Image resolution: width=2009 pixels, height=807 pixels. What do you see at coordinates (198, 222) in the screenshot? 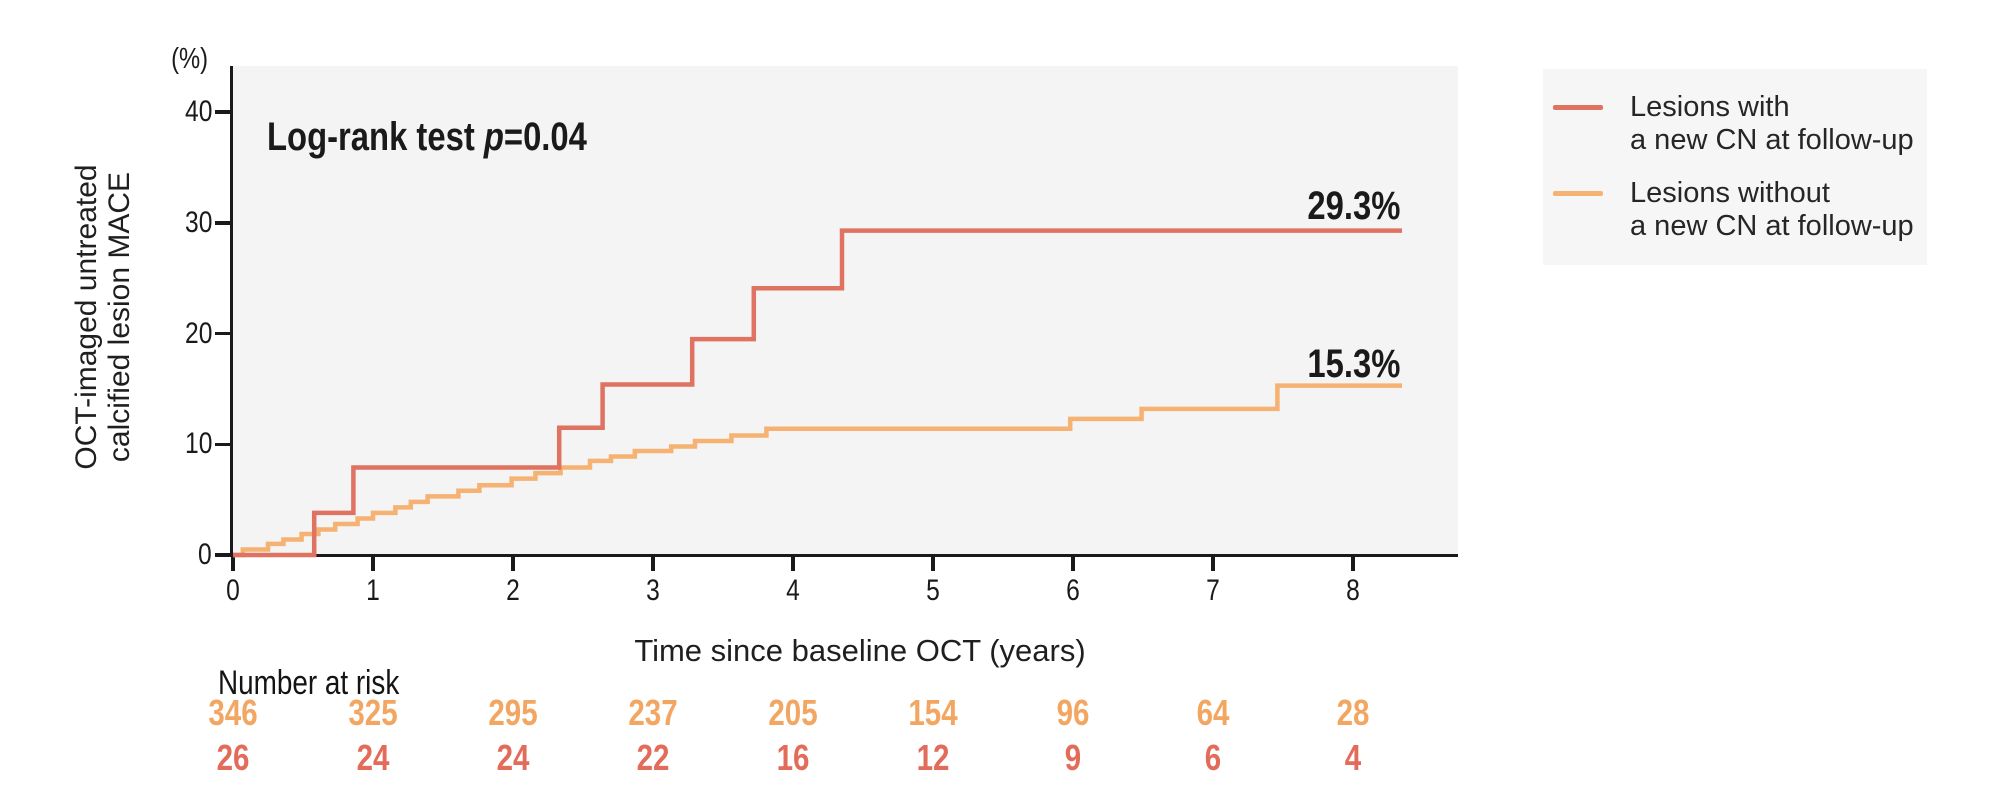
I see `y-tick-label: 30` at bounding box center [198, 222].